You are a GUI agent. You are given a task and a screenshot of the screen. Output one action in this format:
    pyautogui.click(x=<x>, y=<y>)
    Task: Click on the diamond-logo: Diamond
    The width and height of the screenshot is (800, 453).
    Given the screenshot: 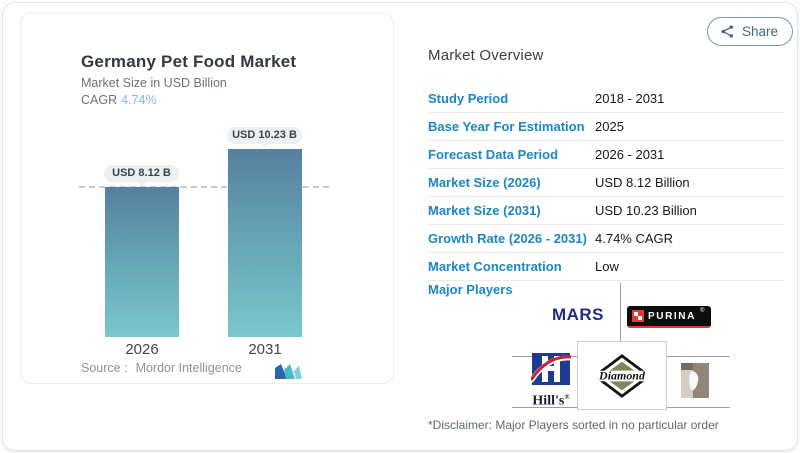 What is the action you would take?
    pyautogui.click(x=622, y=375)
    